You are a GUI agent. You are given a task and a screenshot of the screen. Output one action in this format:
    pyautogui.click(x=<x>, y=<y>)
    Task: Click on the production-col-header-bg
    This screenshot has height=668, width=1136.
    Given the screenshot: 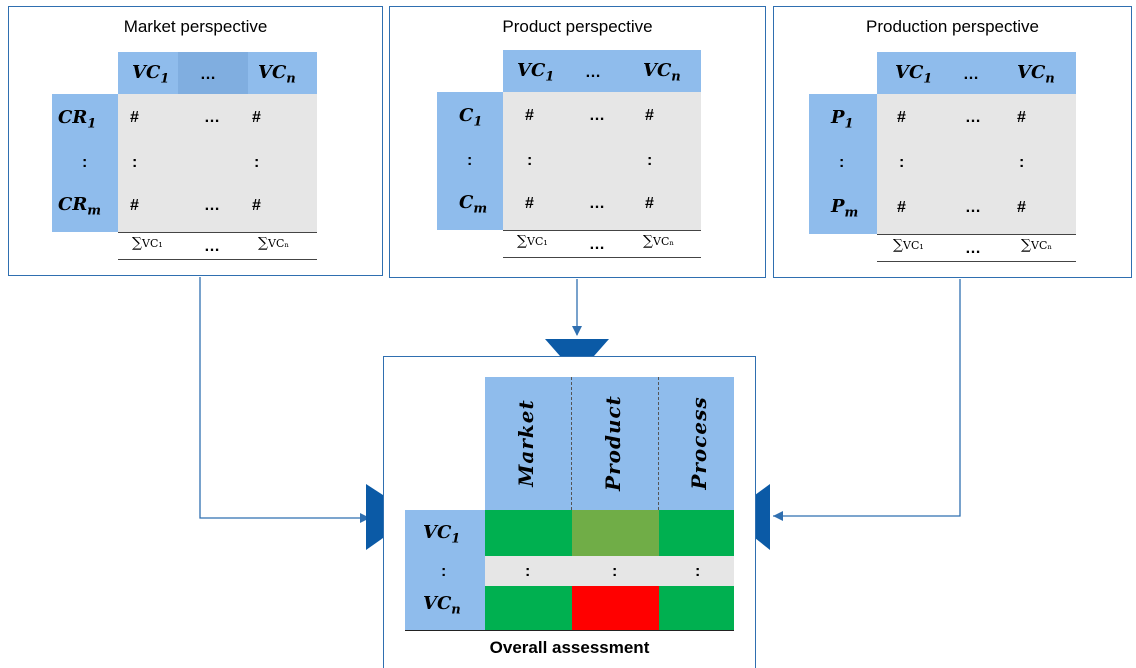 What is the action you would take?
    pyautogui.click(x=976, y=73)
    